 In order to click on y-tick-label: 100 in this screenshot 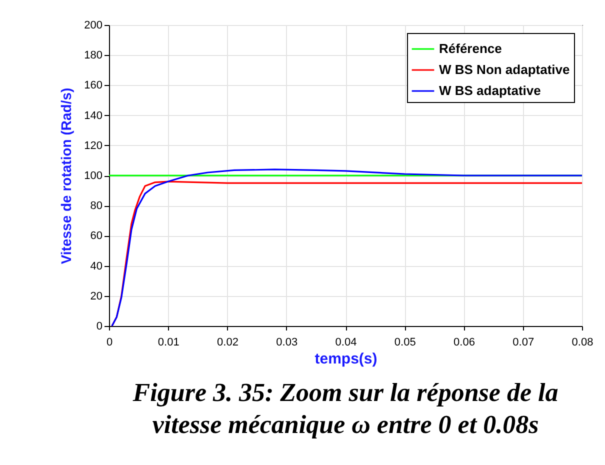, I will do `click(93, 176)`.